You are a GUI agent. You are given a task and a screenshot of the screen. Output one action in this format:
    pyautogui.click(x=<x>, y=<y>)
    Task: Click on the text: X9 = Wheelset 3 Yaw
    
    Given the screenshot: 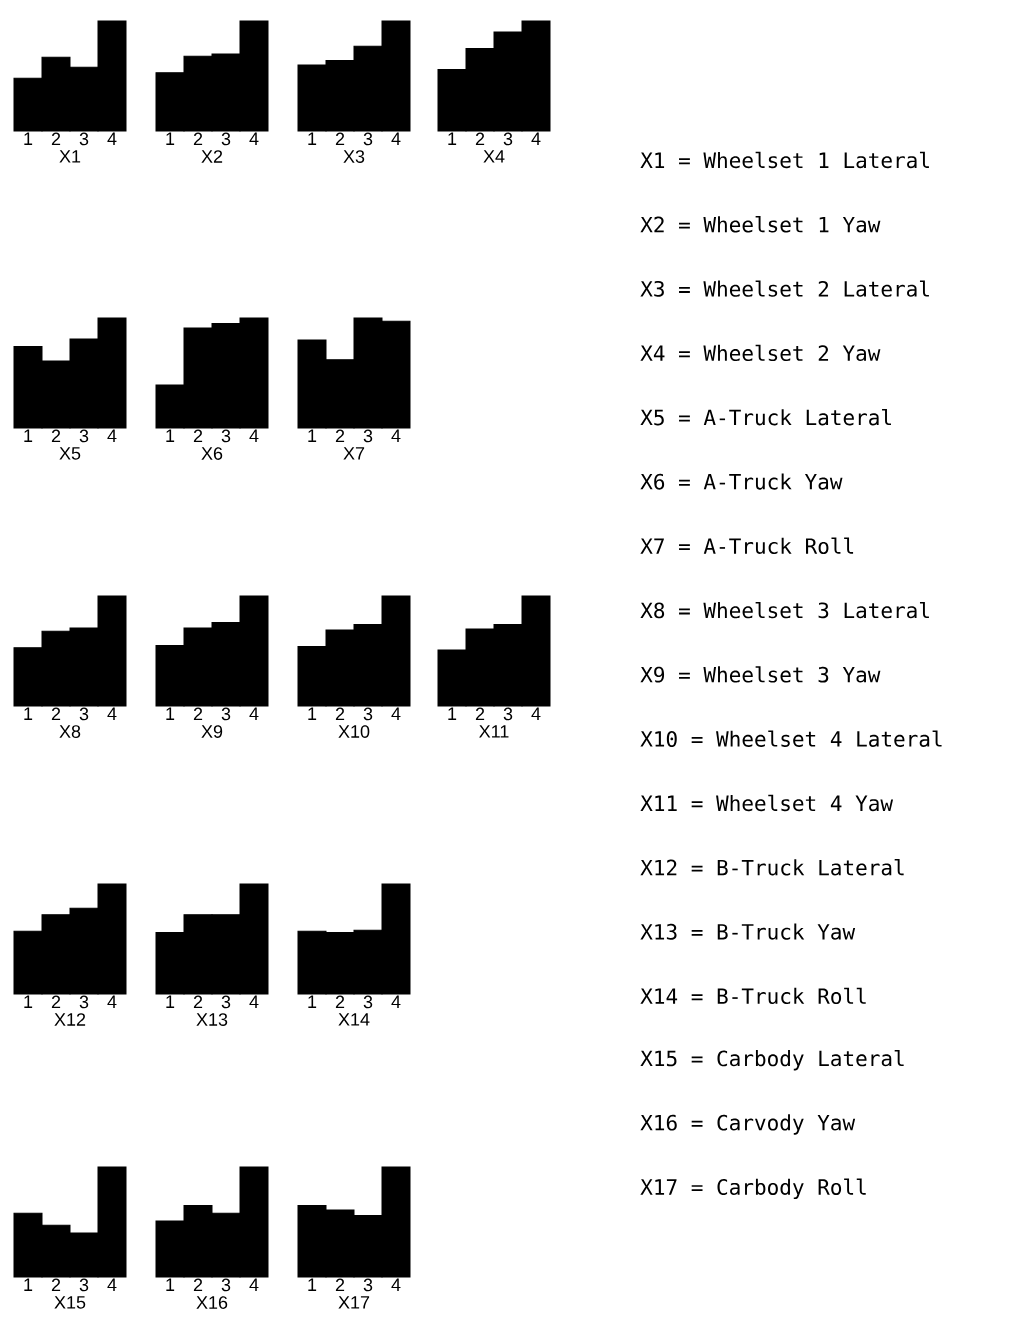 What is the action you would take?
    pyautogui.click(x=760, y=674)
    